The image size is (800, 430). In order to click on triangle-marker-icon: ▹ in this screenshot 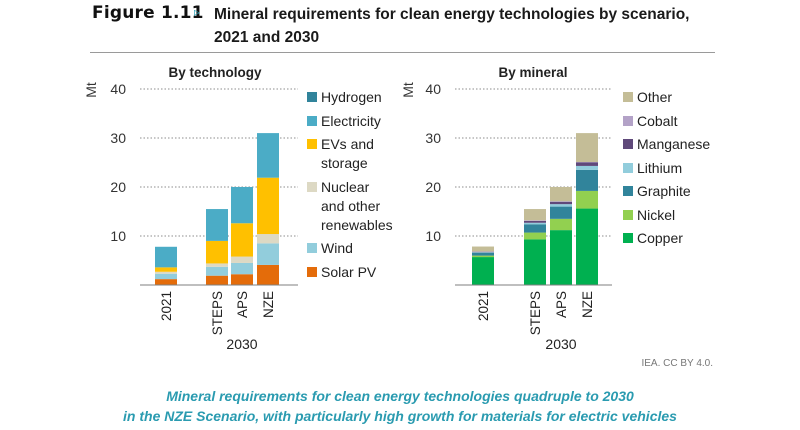, I will do `click(197, 12)`.